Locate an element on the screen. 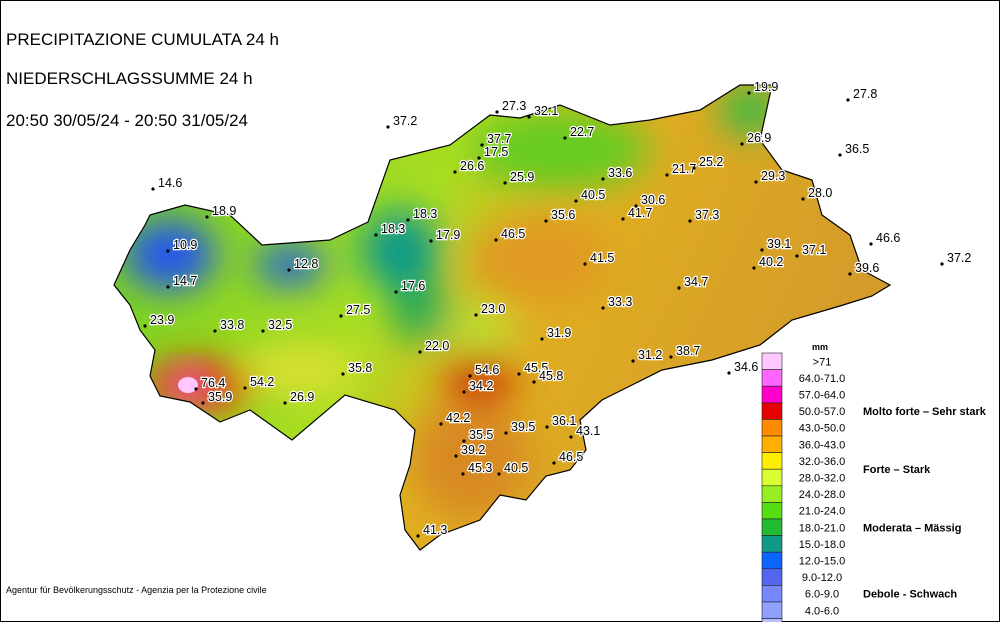 The height and width of the screenshot is (627, 1000). station-value: 28.0 is located at coordinates (820, 193).